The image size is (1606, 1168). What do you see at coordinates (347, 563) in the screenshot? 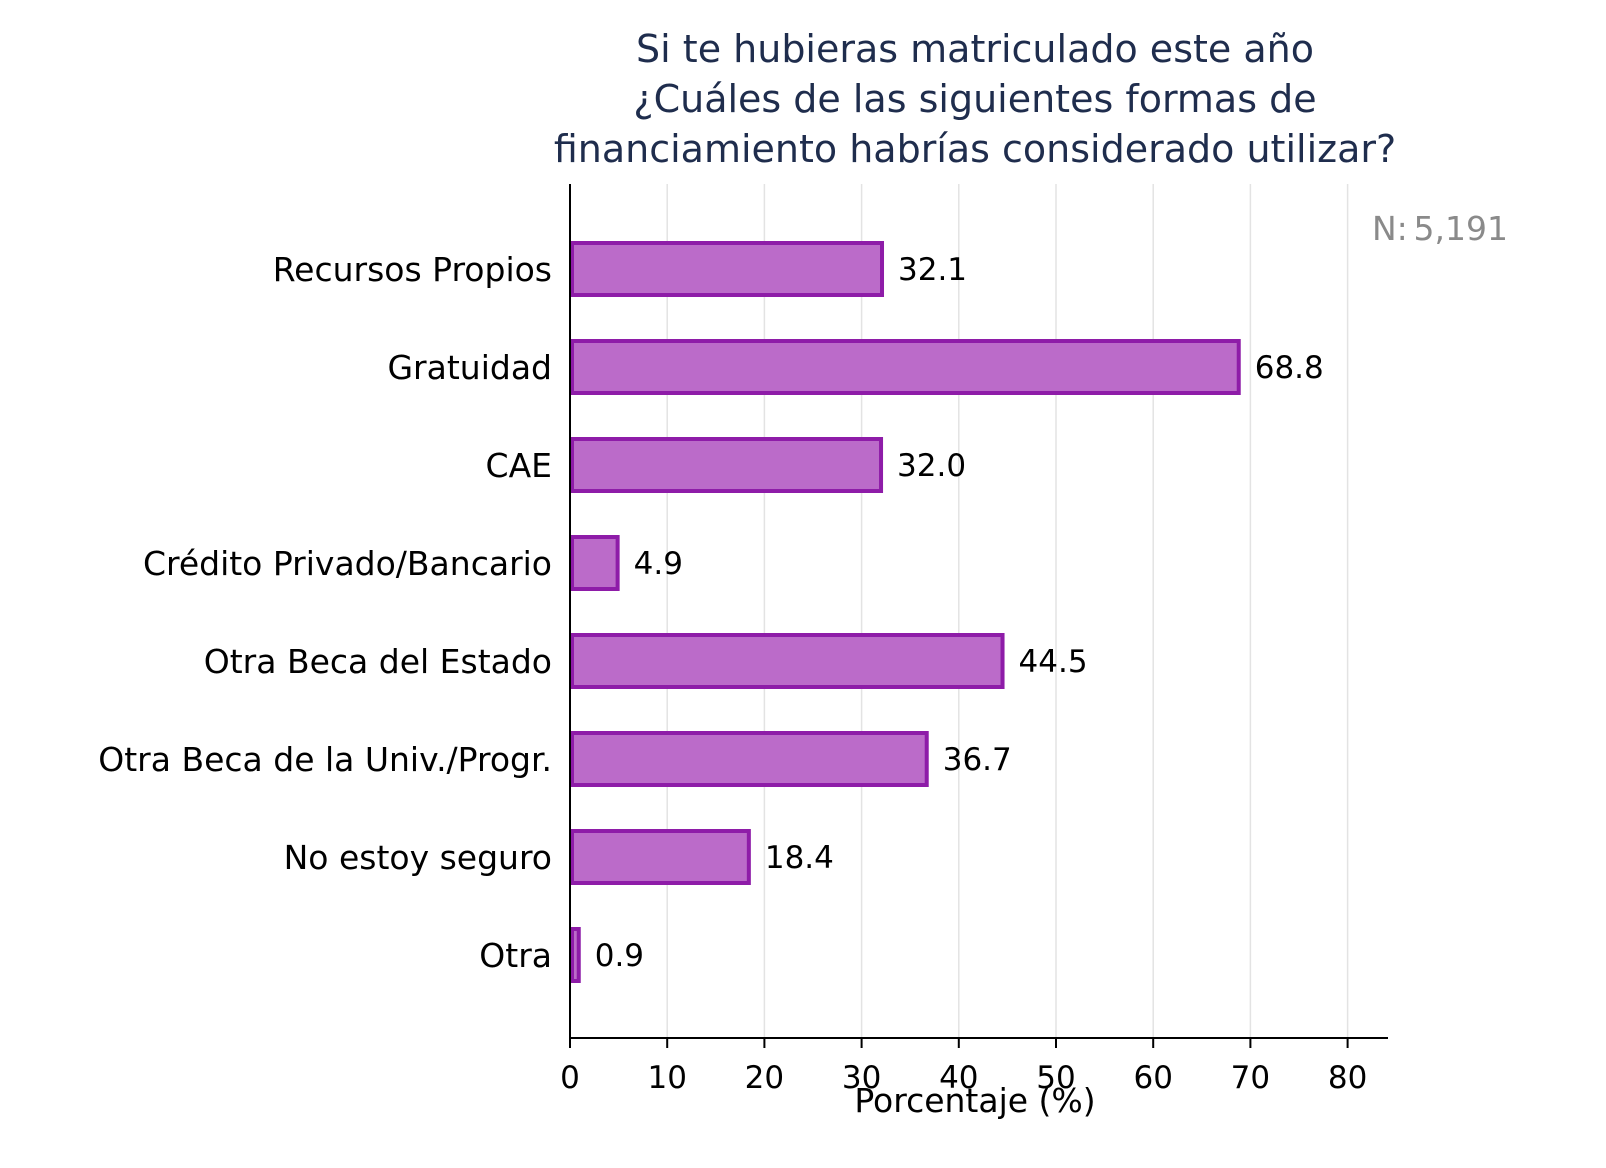
I see `category-label-credito-privado-bancario: Crédito Privado/Bancario` at bounding box center [347, 563].